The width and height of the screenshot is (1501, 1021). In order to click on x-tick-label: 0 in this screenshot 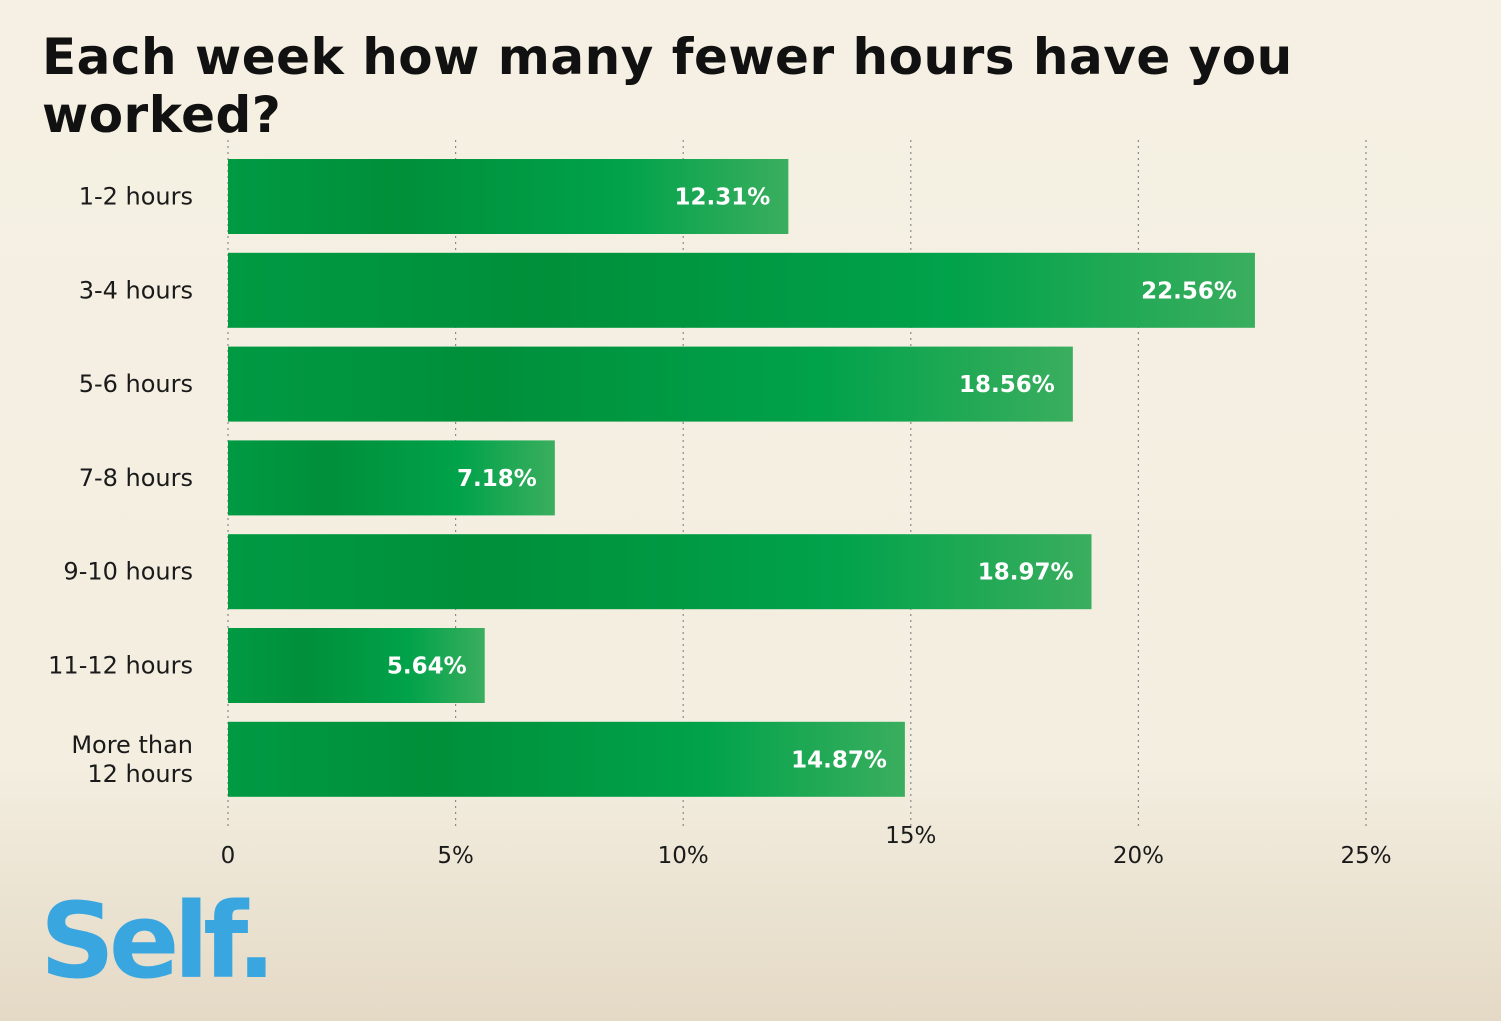, I will do `click(228, 856)`.